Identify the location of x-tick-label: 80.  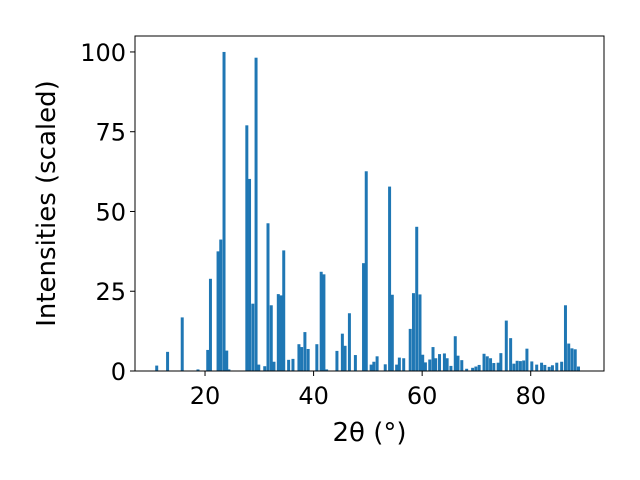
(530, 396).